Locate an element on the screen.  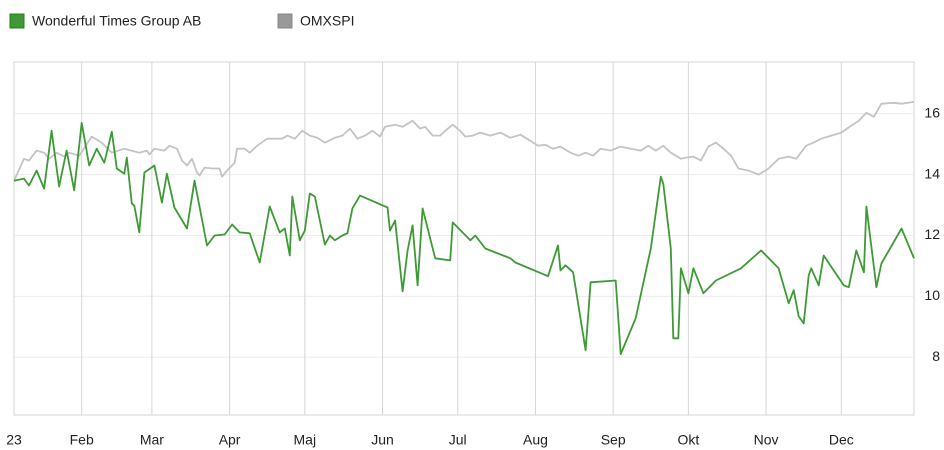
x-tick-label: Dec is located at coordinates (841, 440).